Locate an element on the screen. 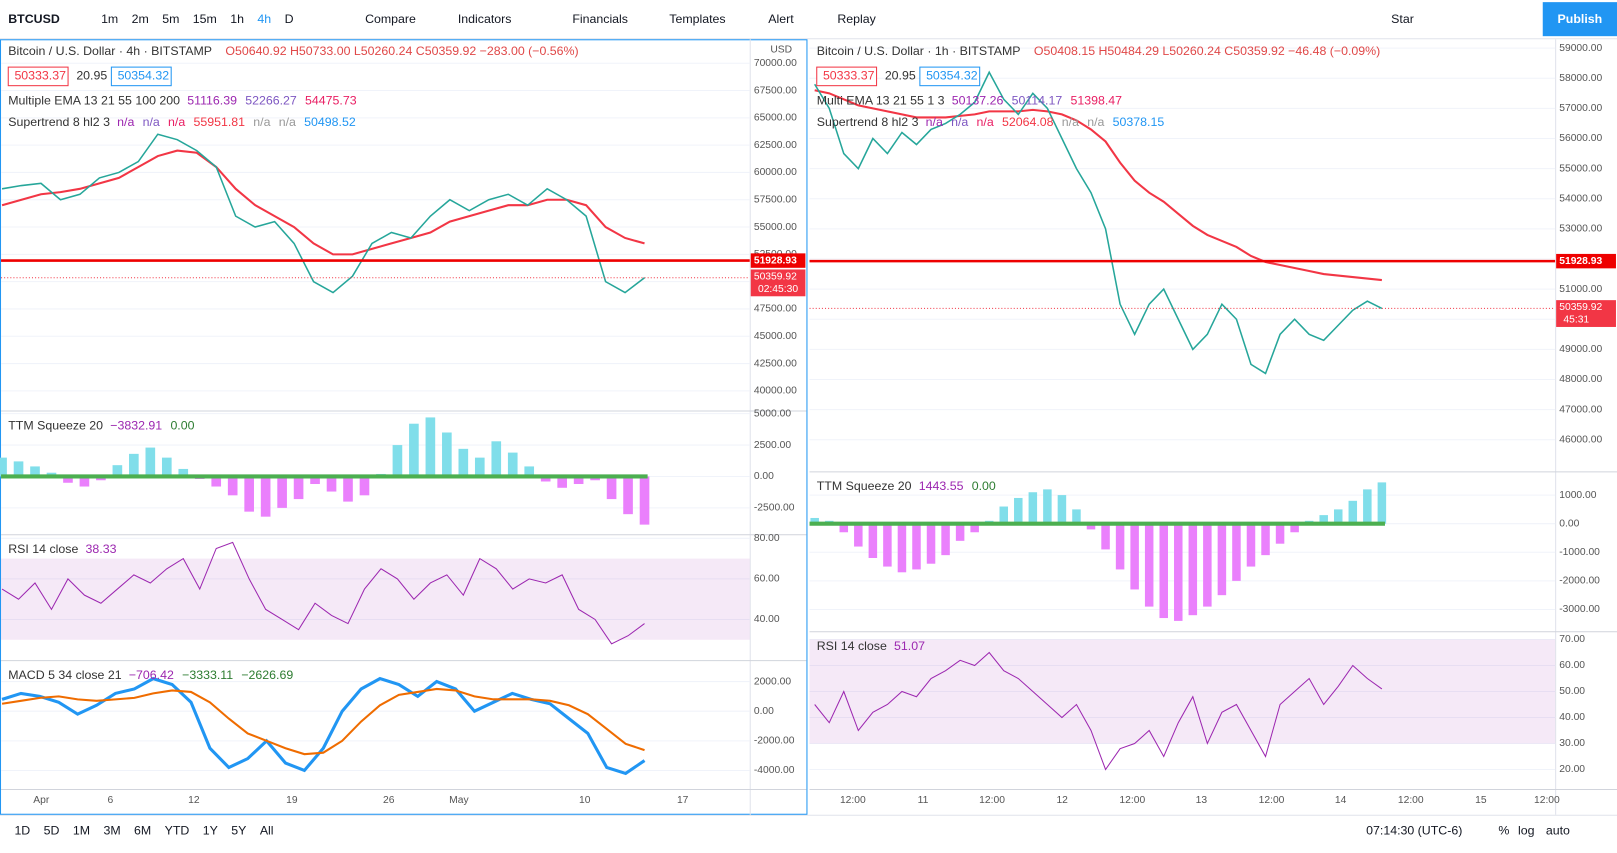 The width and height of the screenshot is (1617, 853). y-tick-label: 65000.00 is located at coordinates (775, 118).